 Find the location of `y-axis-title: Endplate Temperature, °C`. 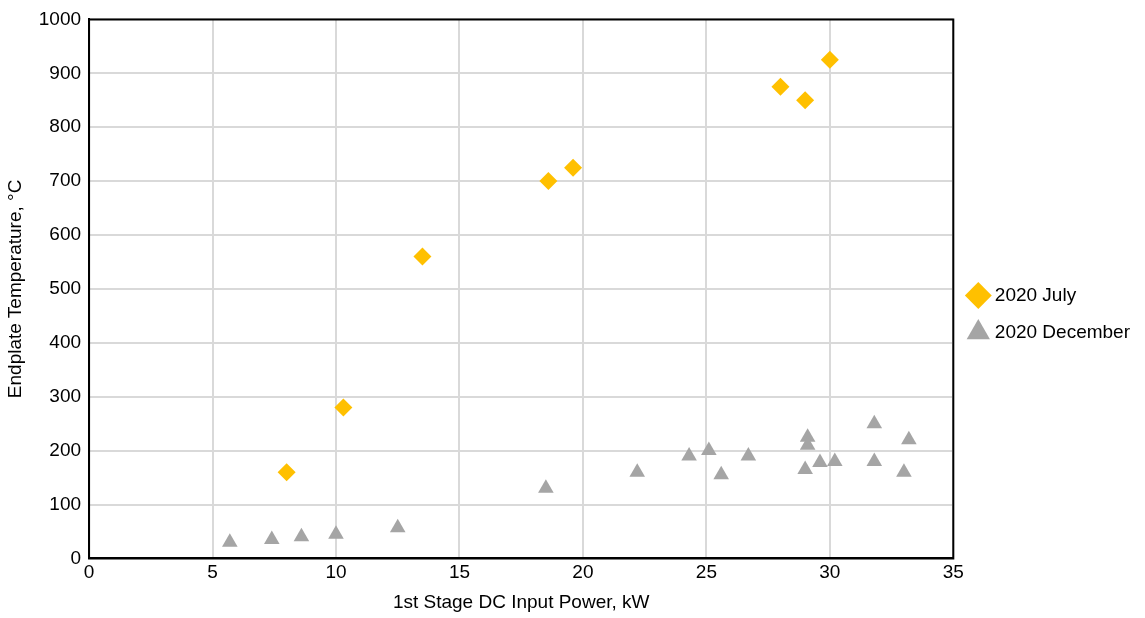

y-axis-title: Endplate Temperature, °C is located at coordinates (14, 289).